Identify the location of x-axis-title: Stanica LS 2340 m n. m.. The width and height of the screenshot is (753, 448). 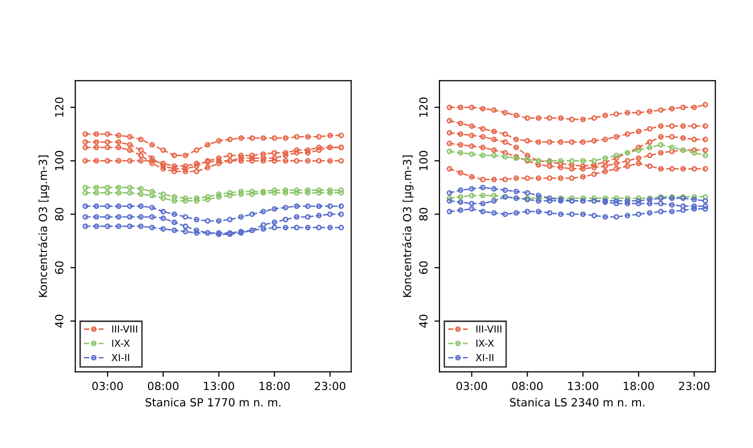
(577, 402).